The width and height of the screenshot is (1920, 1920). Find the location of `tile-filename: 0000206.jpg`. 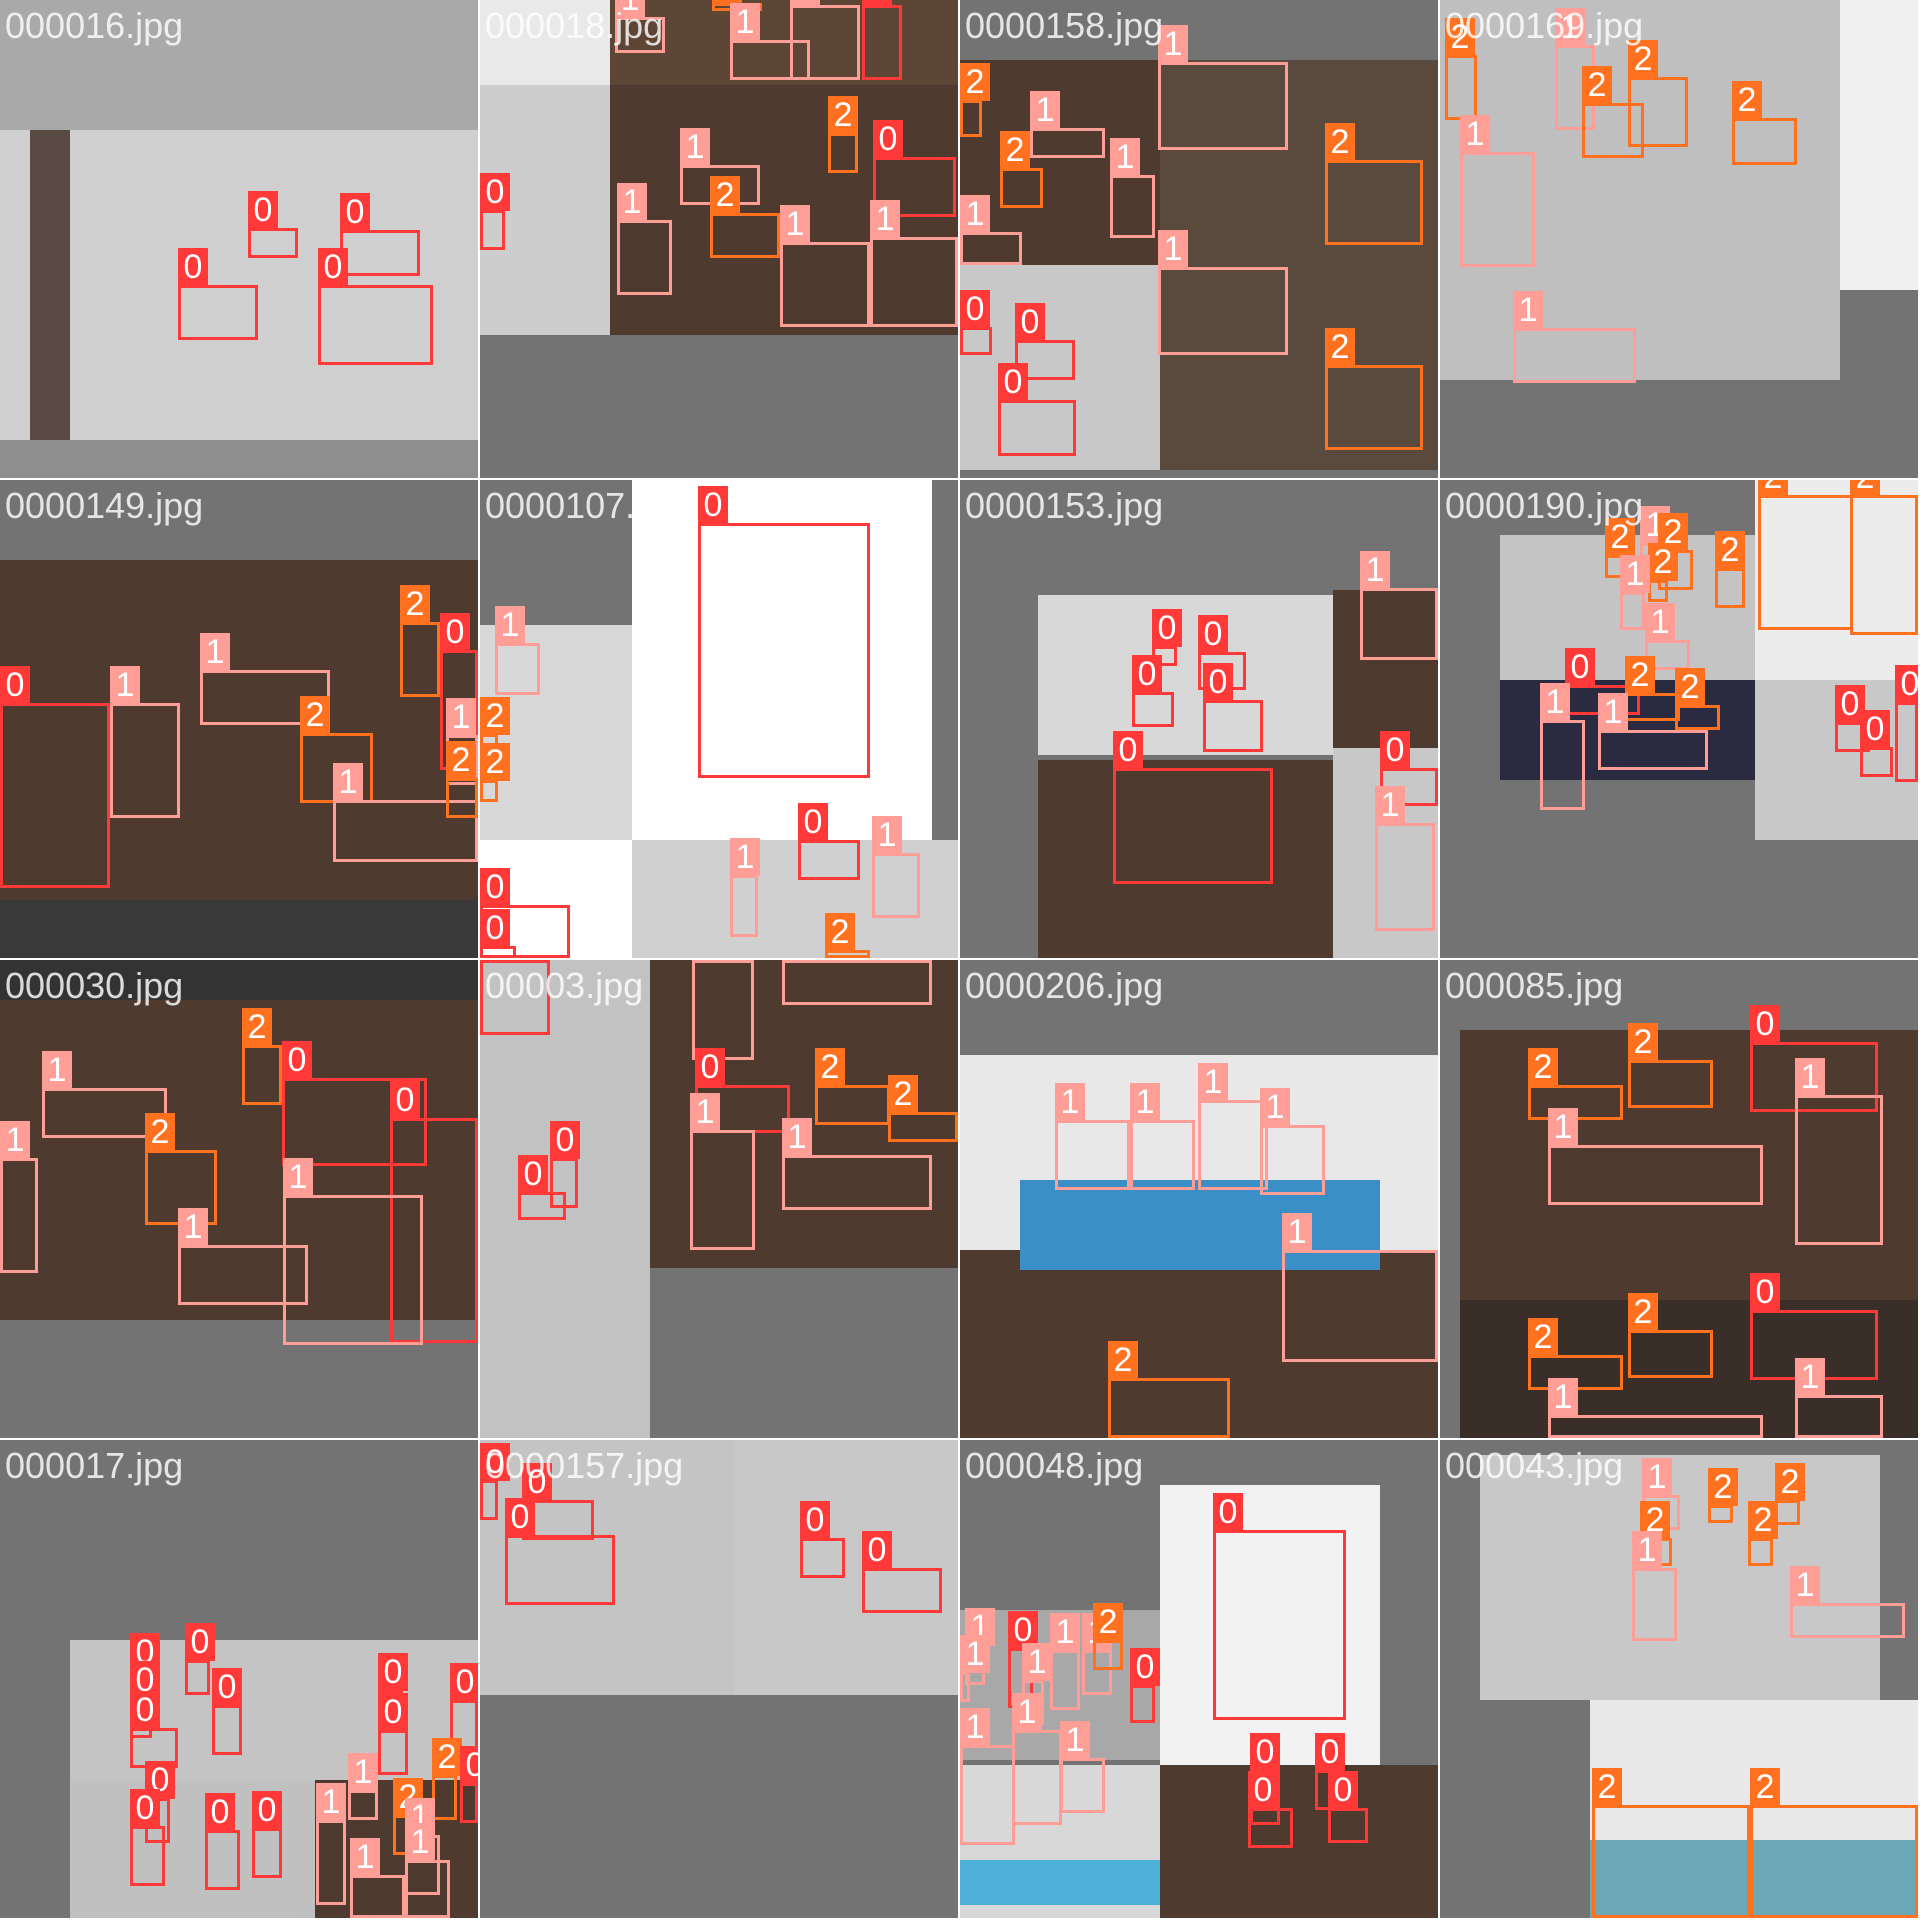

tile-filename: 0000206.jpg is located at coordinates (1064, 985).